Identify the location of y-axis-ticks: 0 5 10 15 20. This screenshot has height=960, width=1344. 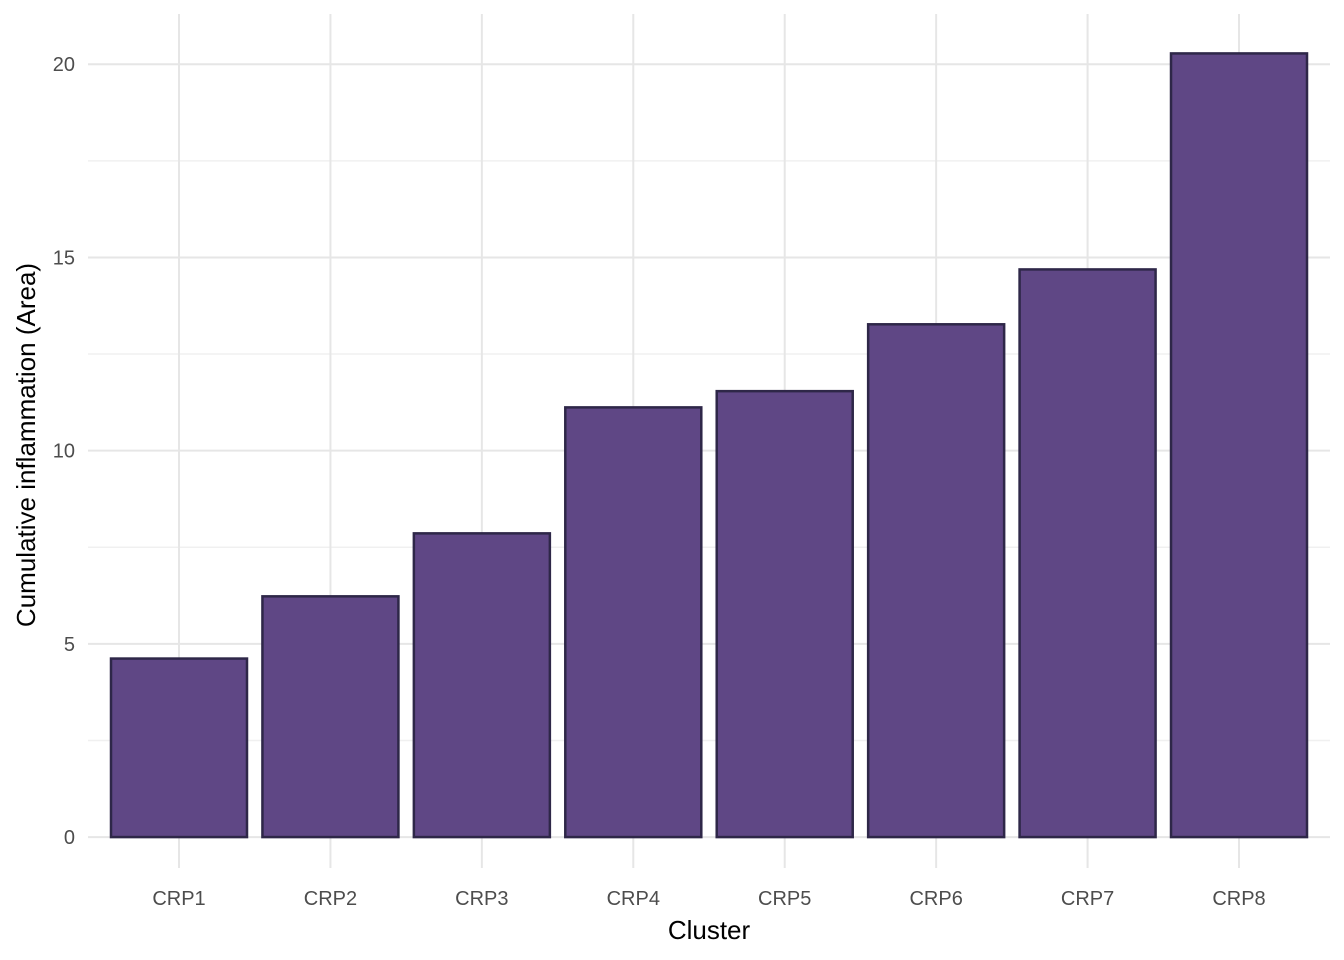
(64, 451).